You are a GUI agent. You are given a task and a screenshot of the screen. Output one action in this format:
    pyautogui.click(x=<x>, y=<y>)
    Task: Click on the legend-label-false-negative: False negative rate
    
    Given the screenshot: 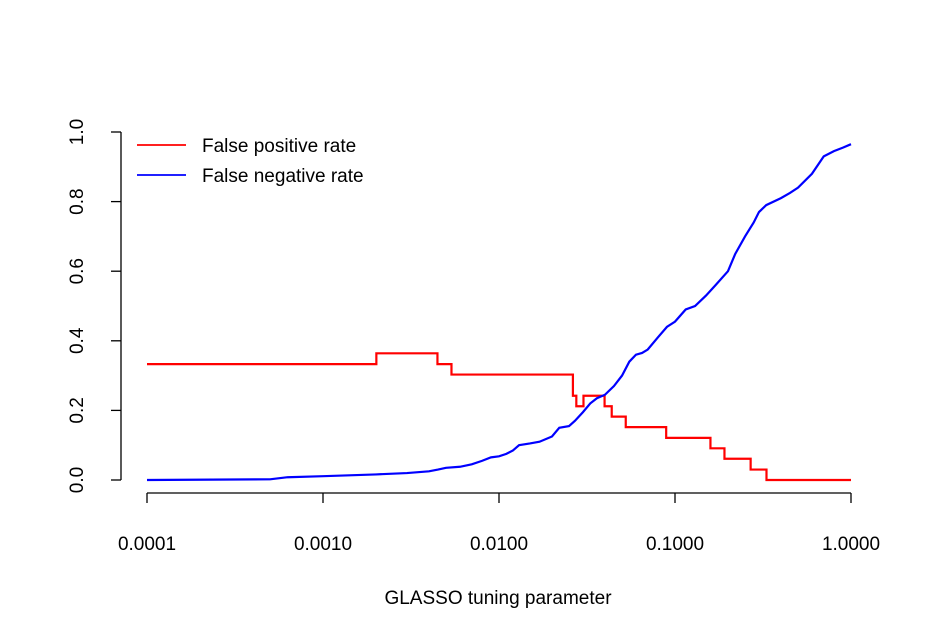 What is the action you would take?
    pyautogui.click(x=283, y=176)
    